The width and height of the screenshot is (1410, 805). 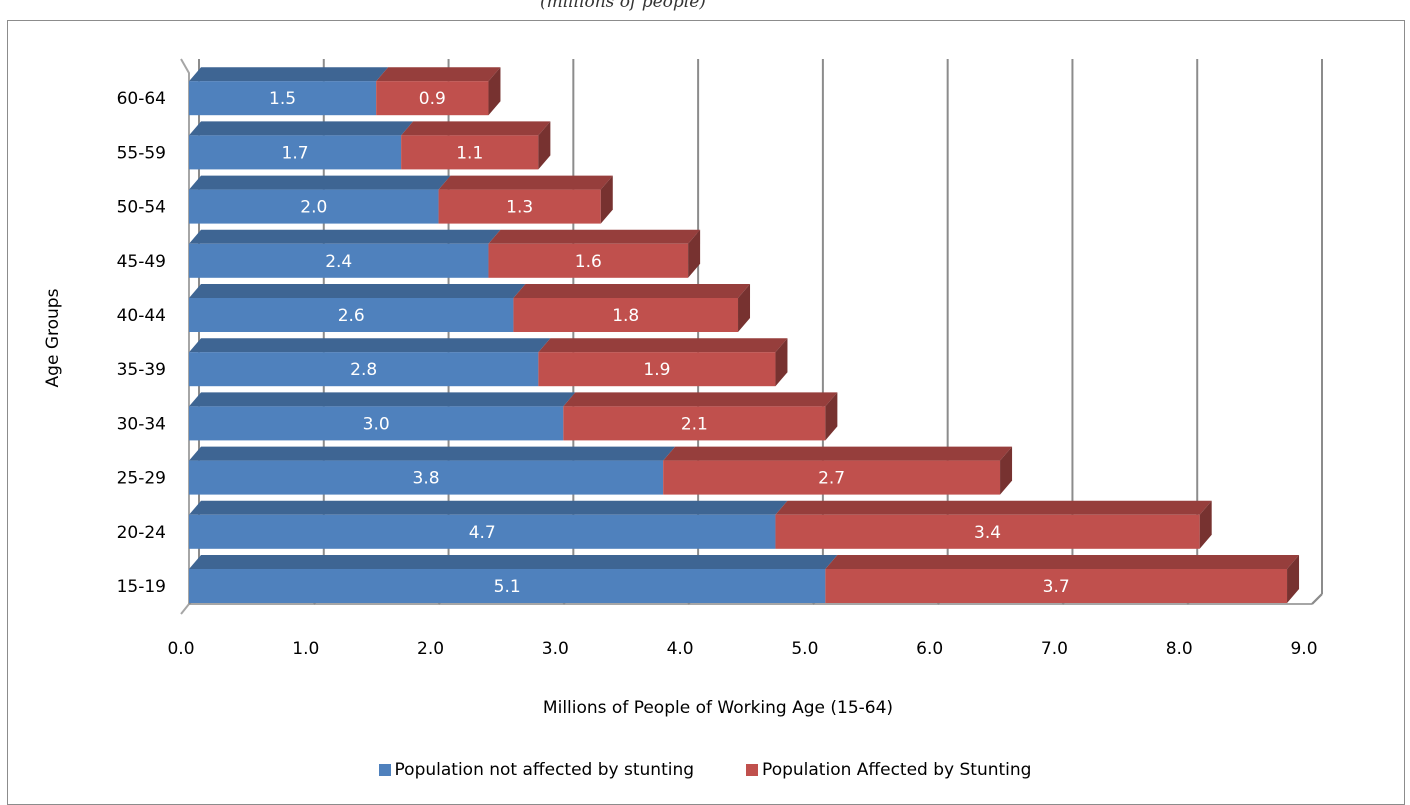 I want to click on bar-value-label: 1.5, so click(x=282, y=99).